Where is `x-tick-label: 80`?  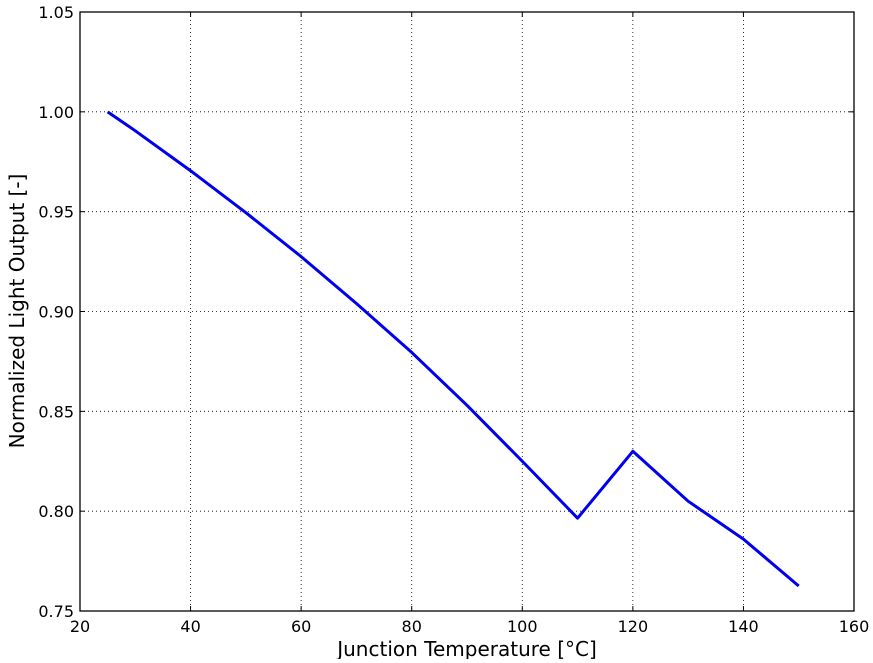
x-tick-label: 80 is located at coordinates (412, 626).